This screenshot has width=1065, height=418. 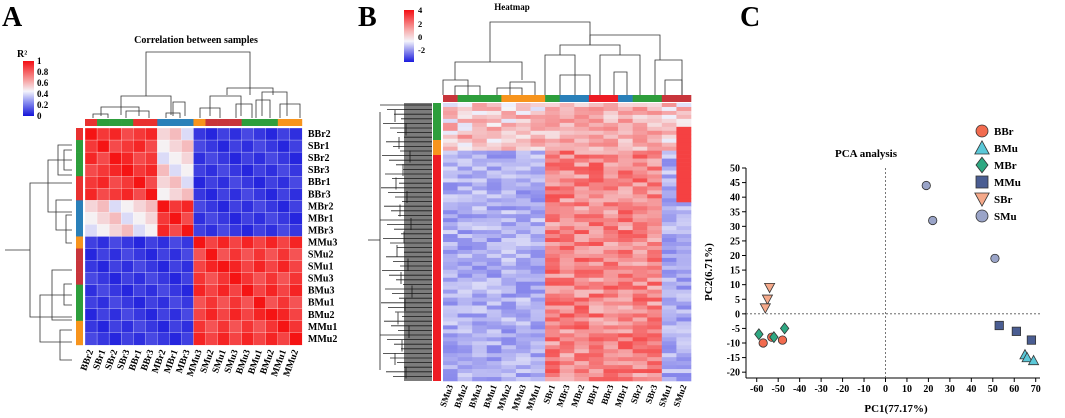 I want to click on row-group-bar-a, so click(x=79, y=237).